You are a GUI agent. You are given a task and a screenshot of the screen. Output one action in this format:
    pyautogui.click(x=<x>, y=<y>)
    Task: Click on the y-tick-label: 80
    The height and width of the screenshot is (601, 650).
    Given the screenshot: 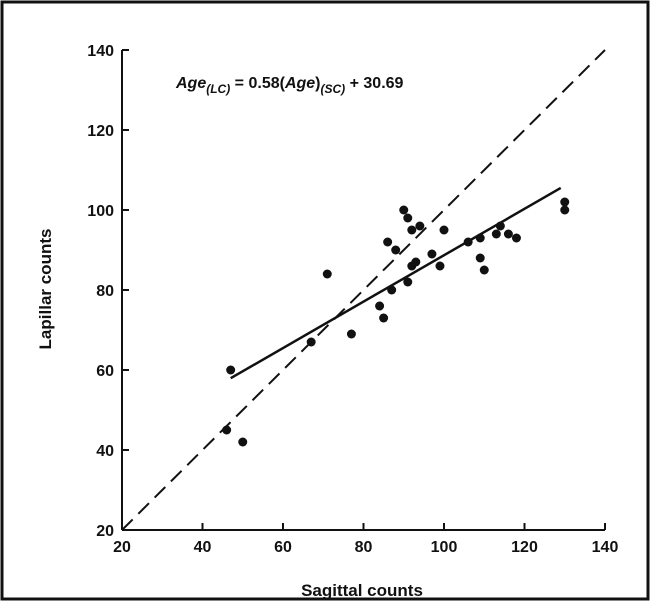 What is the action you would take?
    pyautogui.click(x=105, y=291)
    